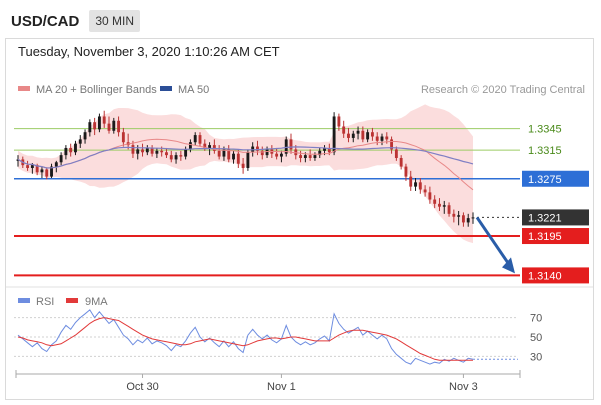 This screenshot has width=601, height=405. Describe the element at coordinates (193, 90) in the screenshot. I see `ma50-legend-label: MA 50` at that location.